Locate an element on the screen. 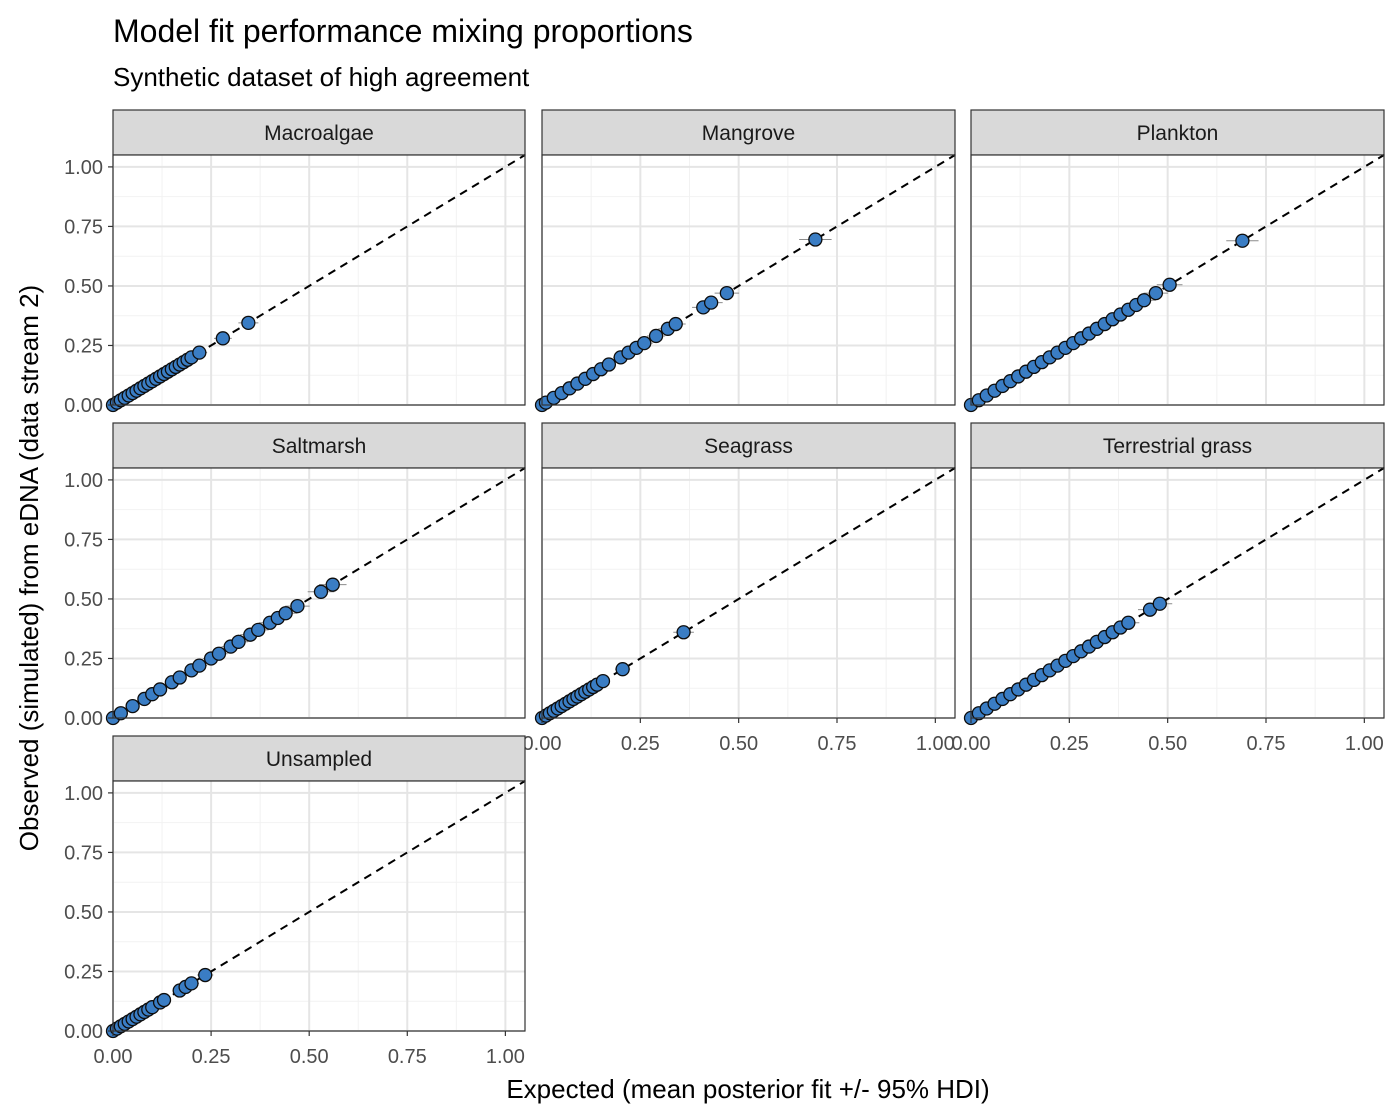  facet-strip-label: Plankton is located at coordinates (1178, 133).